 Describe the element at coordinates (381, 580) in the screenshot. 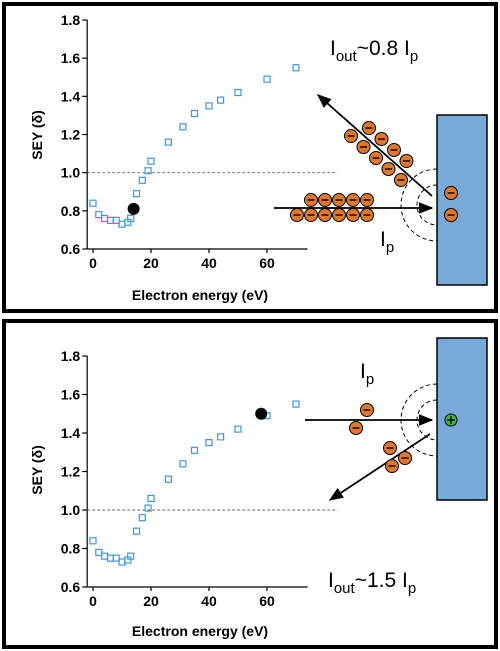

I see `annotation-text: ~1.5 I` at that location.